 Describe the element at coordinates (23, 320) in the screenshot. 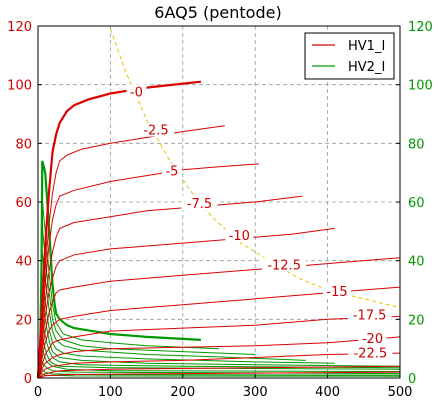

I see `y-tick-label-left-1: 20` at that location.